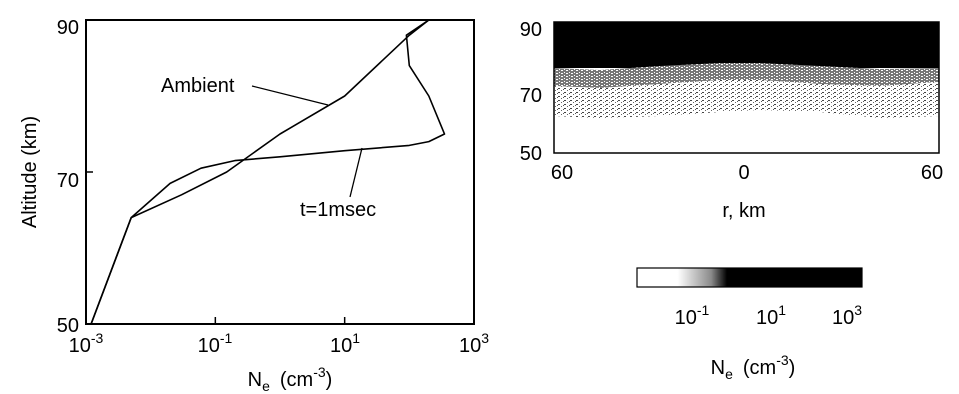 The width and height of the screenshot is (959, 394). What do you see at coordinates (759, 368) in the screenshot?
I see `colorbar-label-unit: (cm` at bounding box center [759, 368].